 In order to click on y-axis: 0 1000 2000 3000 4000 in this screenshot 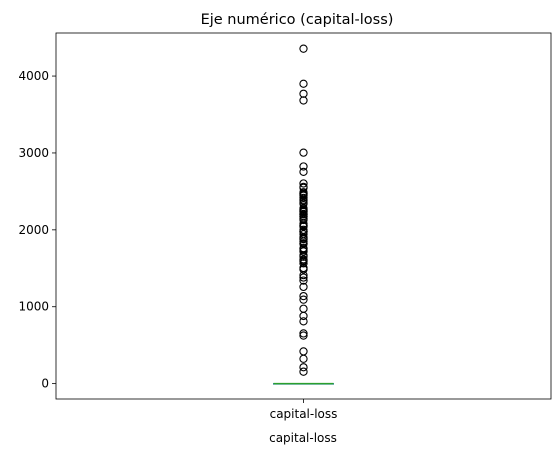, I will do `click(37, 230)`.